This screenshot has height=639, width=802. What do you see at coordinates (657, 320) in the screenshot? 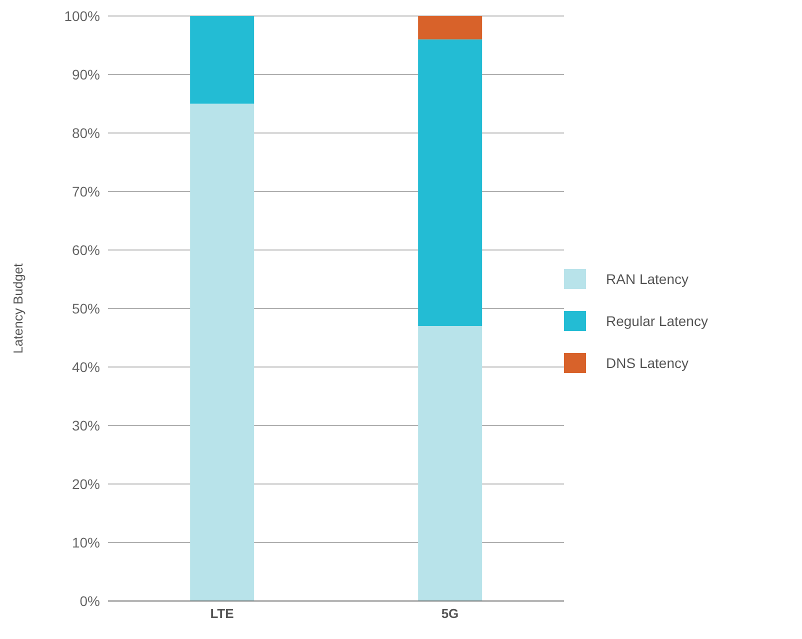
I see `legend-label: Regular Latency` at bounding box center [657, 320].